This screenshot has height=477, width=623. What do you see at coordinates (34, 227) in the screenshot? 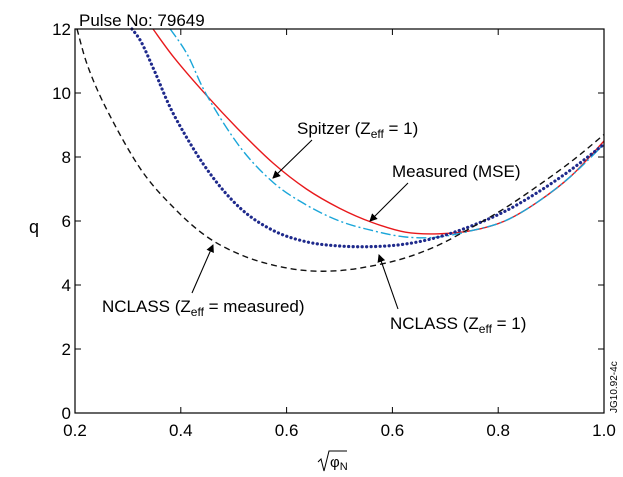
I see `y-axis-label: q` at bounding box center [34, 227].